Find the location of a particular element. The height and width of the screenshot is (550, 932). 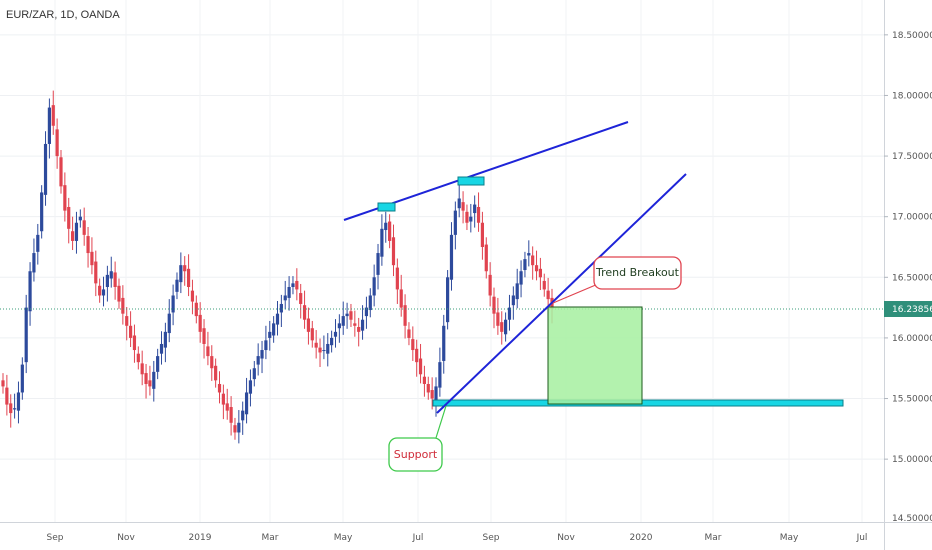

support-pointer is located at coordinates (440, 423).